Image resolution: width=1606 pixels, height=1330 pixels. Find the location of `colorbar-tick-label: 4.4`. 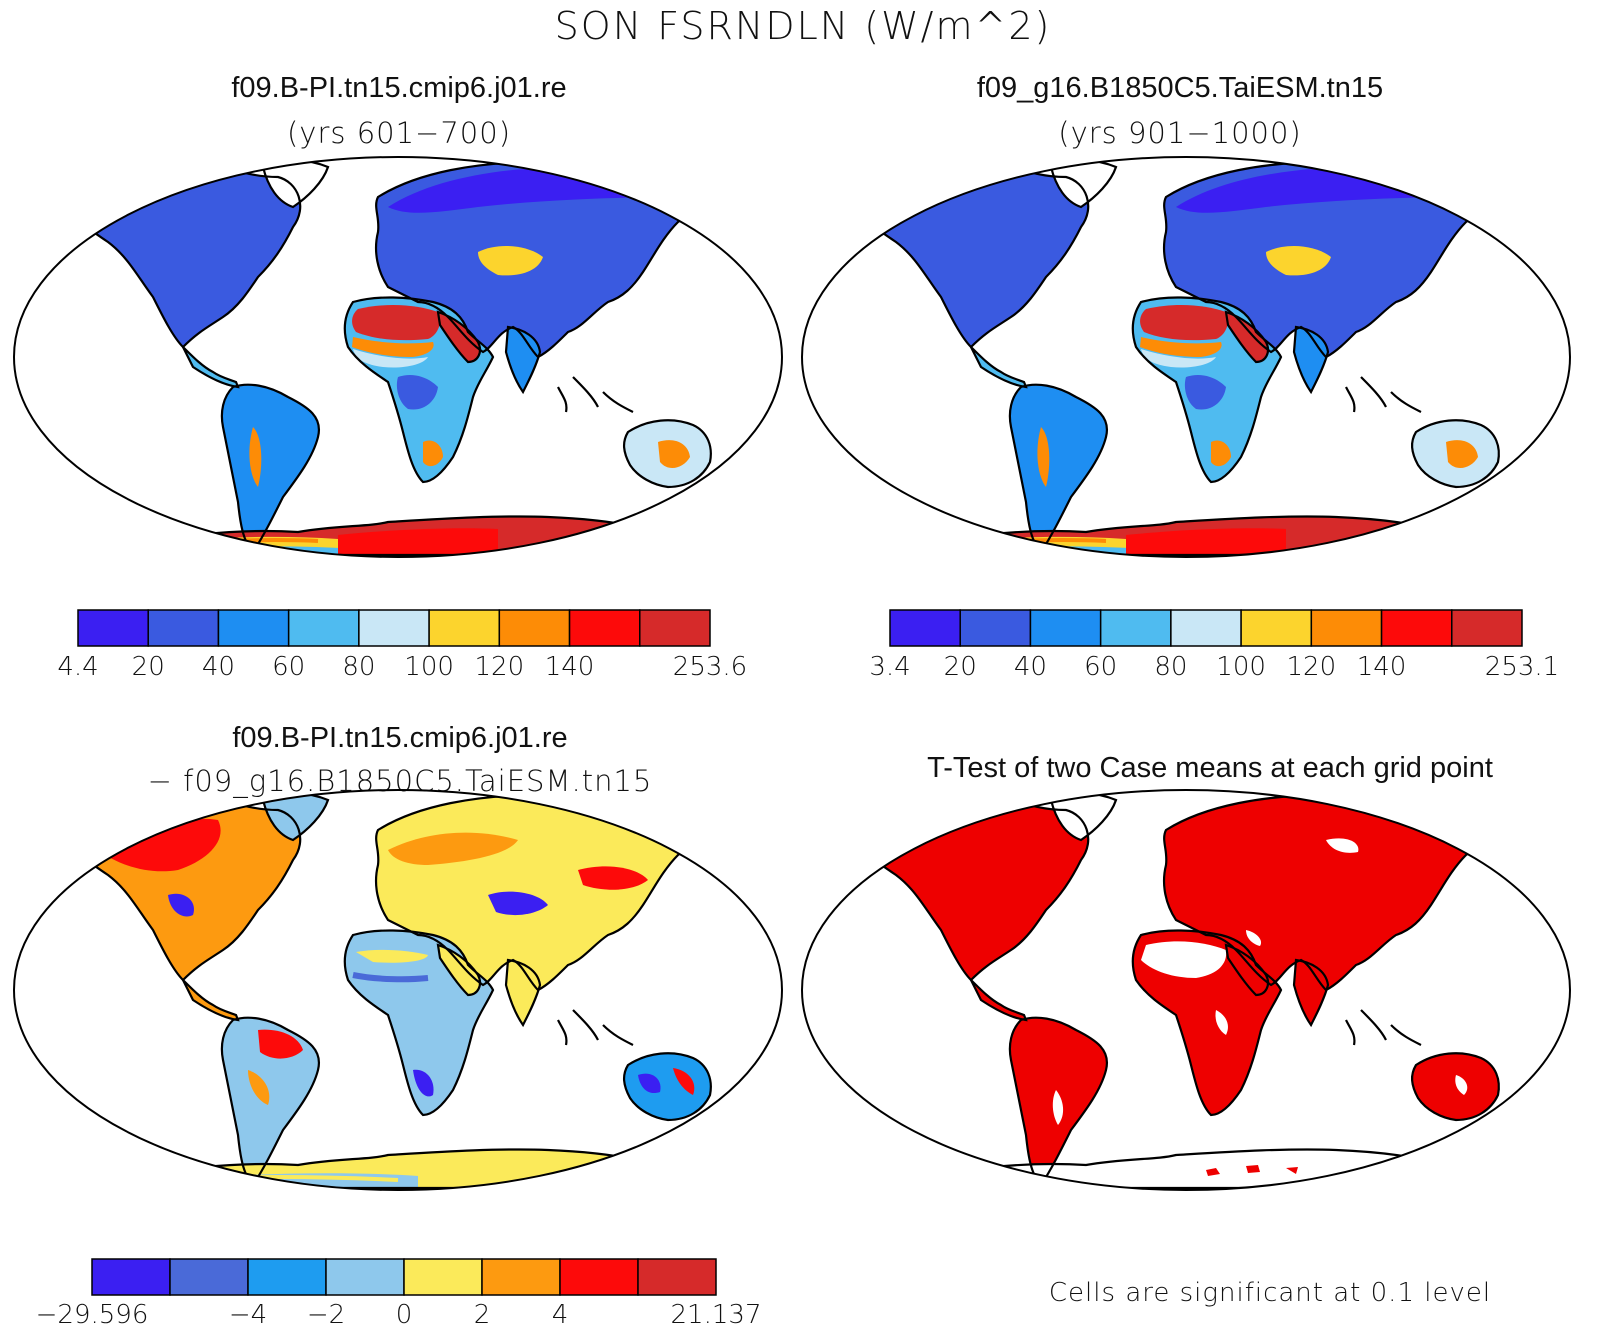

colorbar-tick-label: 4.4 is located at coordinates (78, 667).